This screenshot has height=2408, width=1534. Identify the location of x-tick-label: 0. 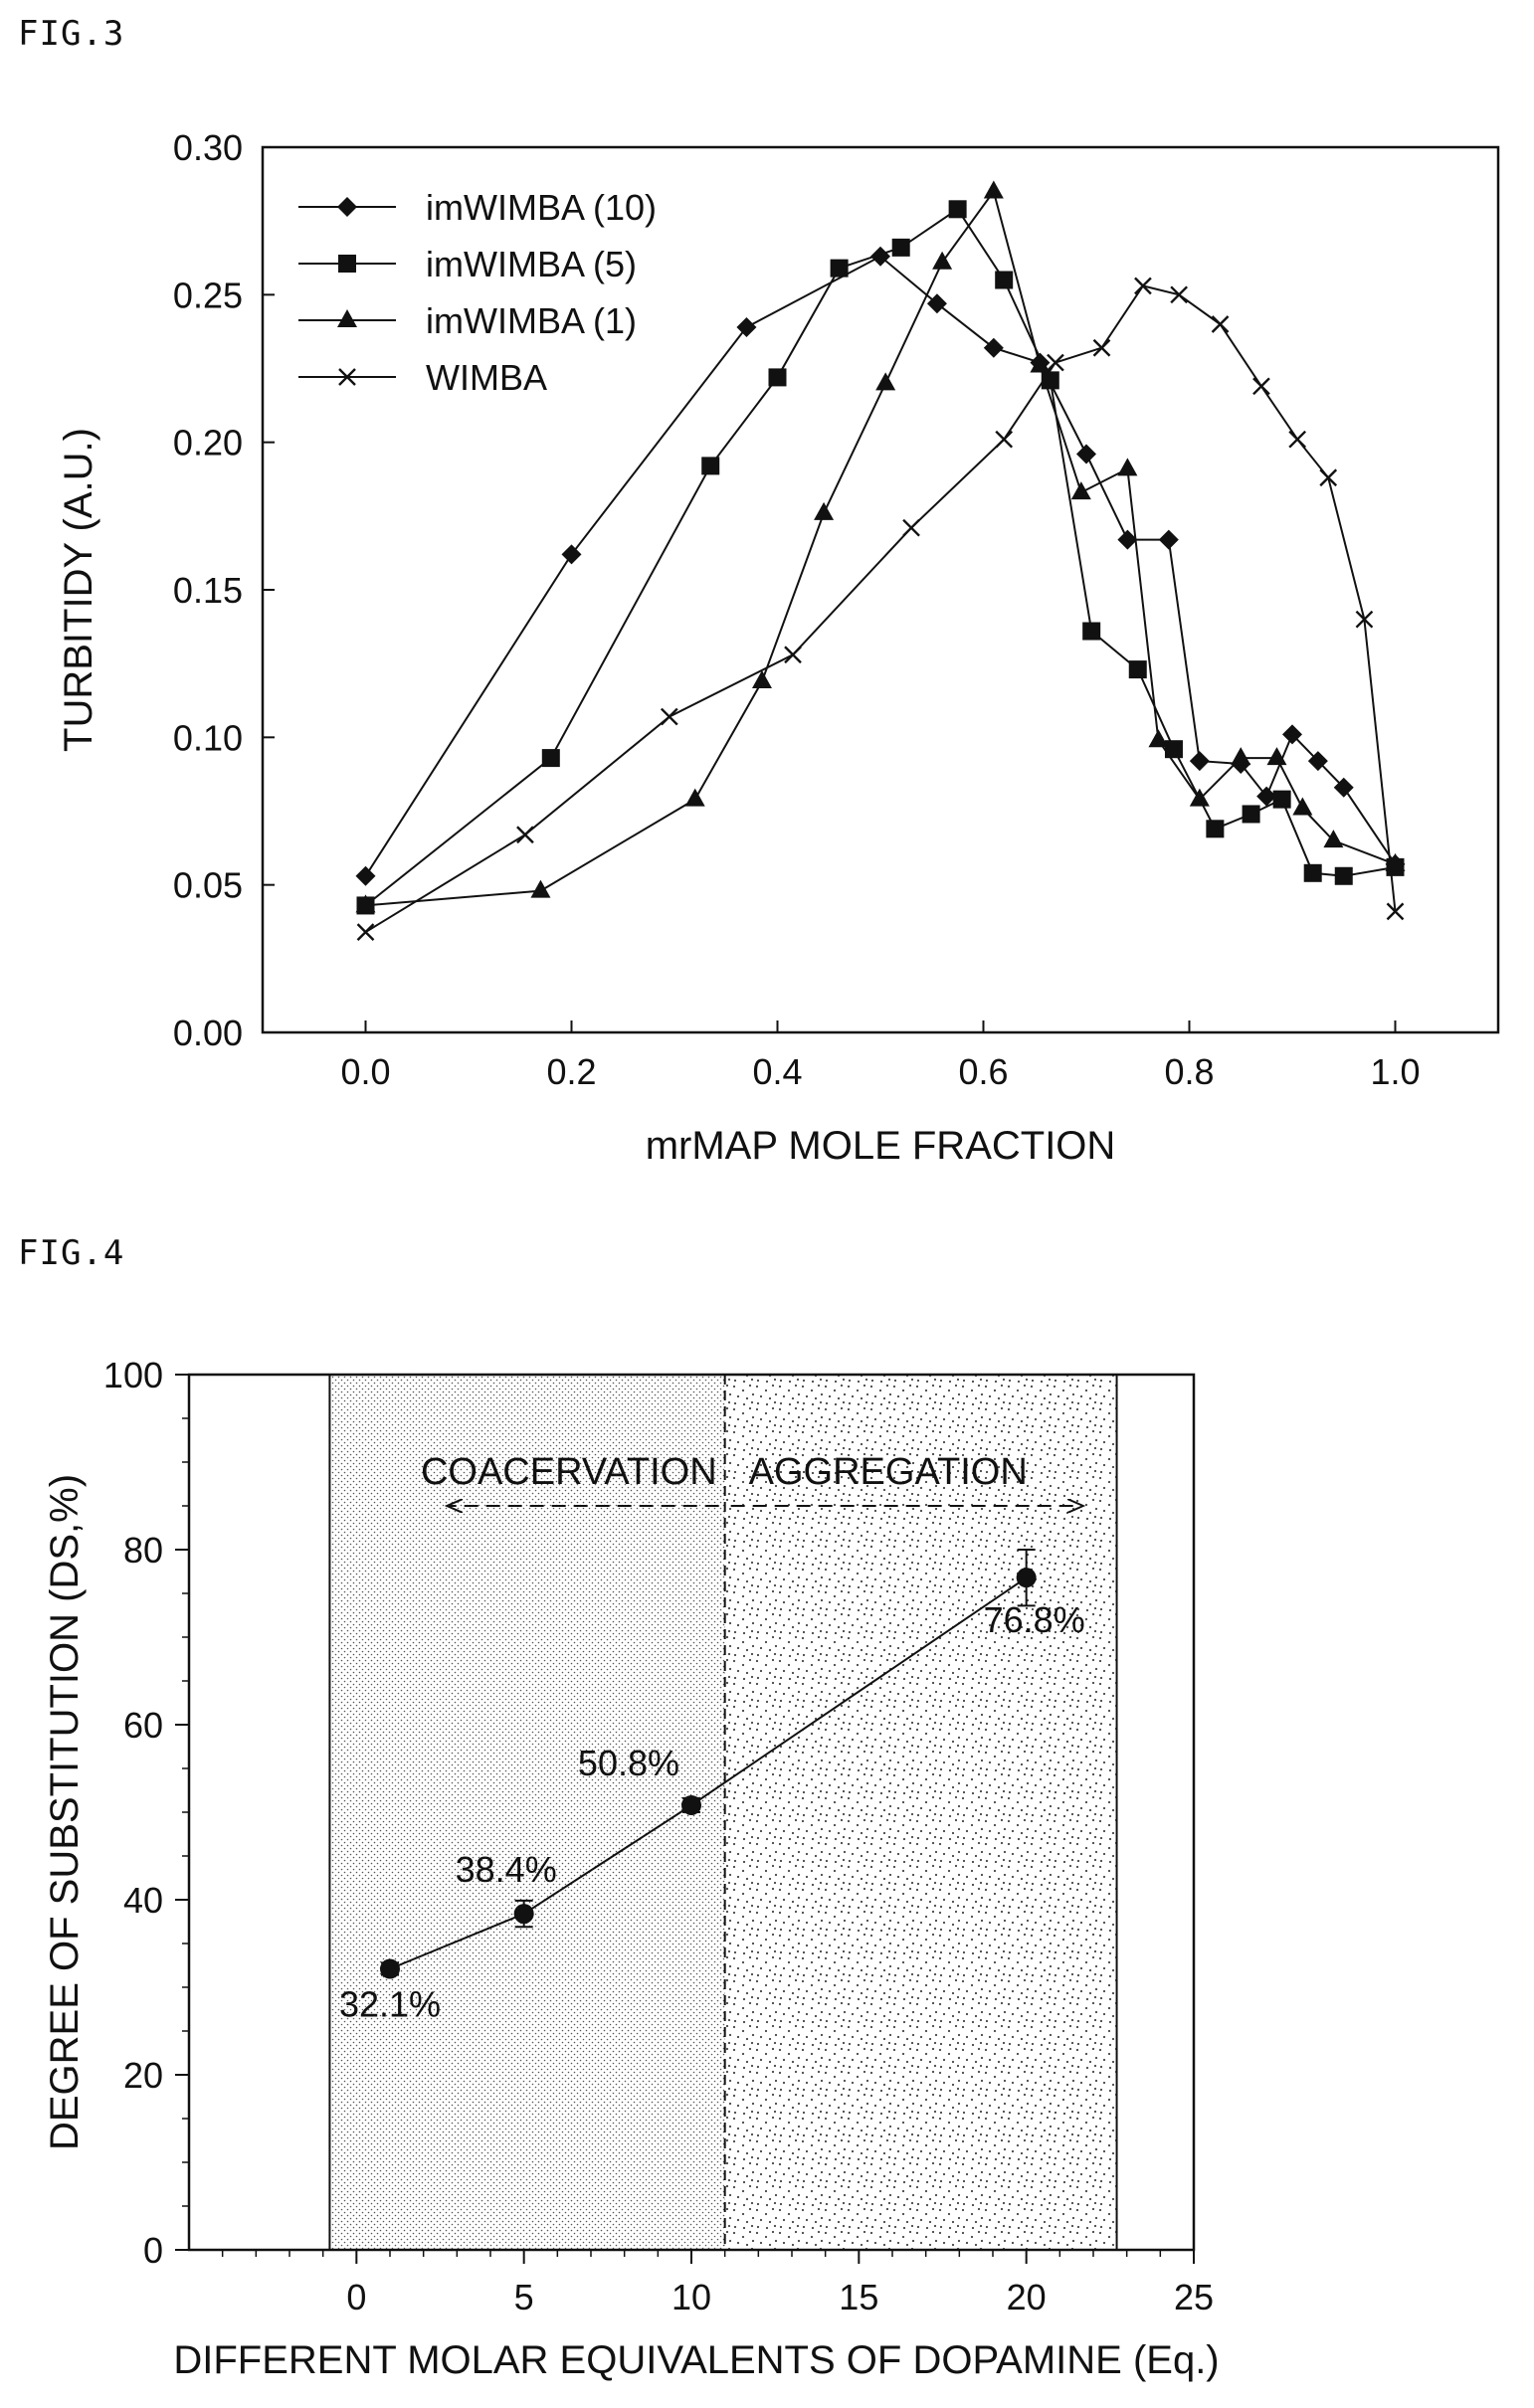
(356, 2297).